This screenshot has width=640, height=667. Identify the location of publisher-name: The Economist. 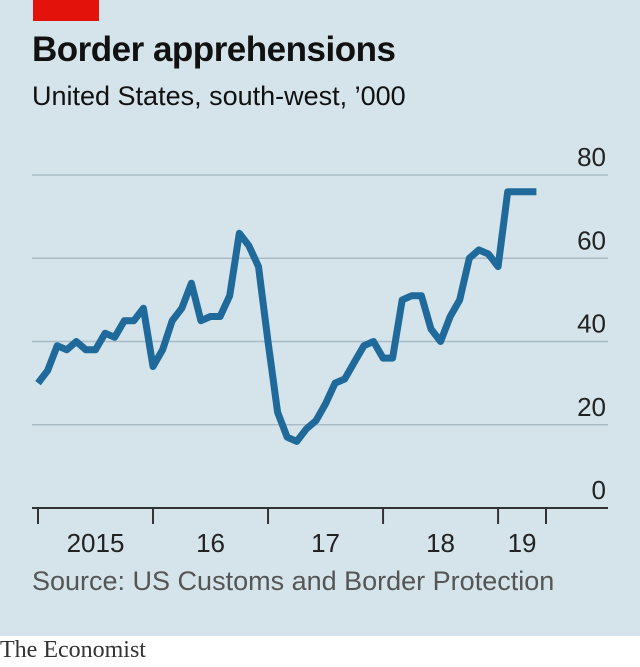
(73, 650).